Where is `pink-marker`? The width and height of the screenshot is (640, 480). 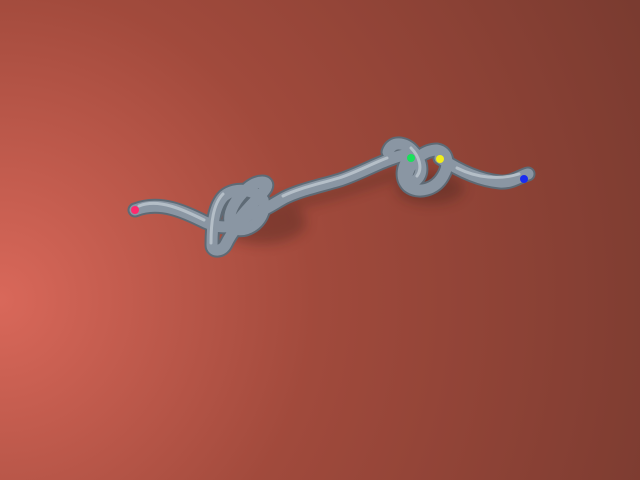
pink-marker is located at coordinates (135, 210).